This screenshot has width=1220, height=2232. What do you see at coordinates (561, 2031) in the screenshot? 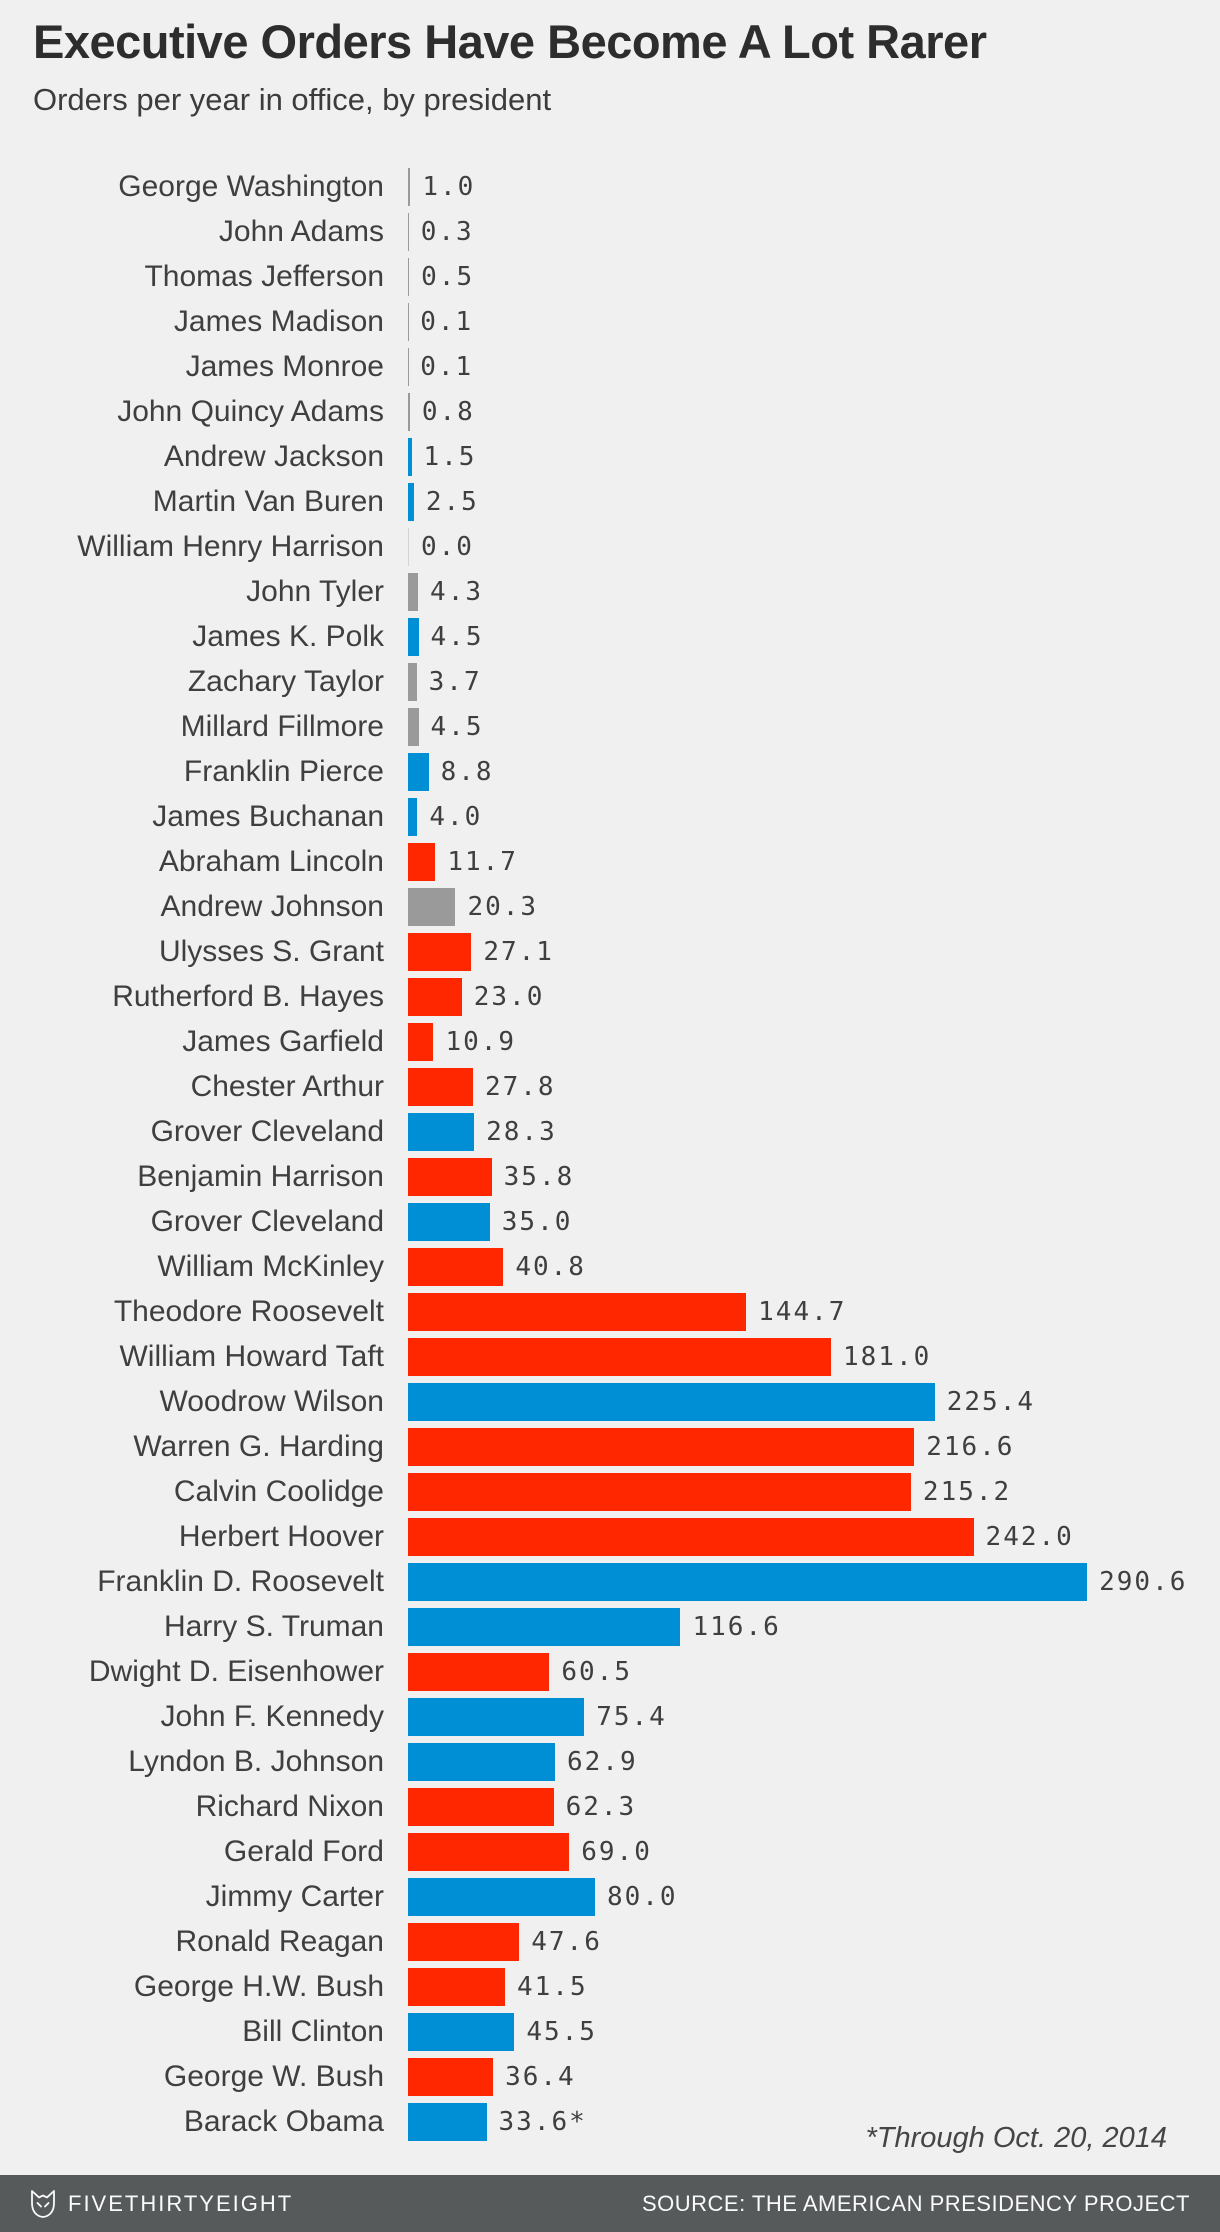
I see `value-label: 45.5` at bounding box center [561, 2031].